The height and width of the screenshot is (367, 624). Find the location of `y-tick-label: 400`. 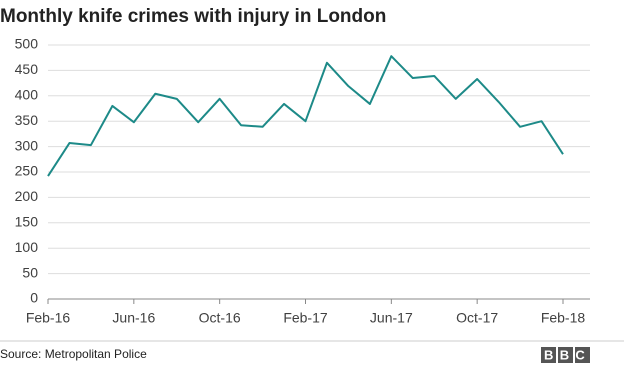

y-tick-label: 400 is located at coordinates (27, 95).